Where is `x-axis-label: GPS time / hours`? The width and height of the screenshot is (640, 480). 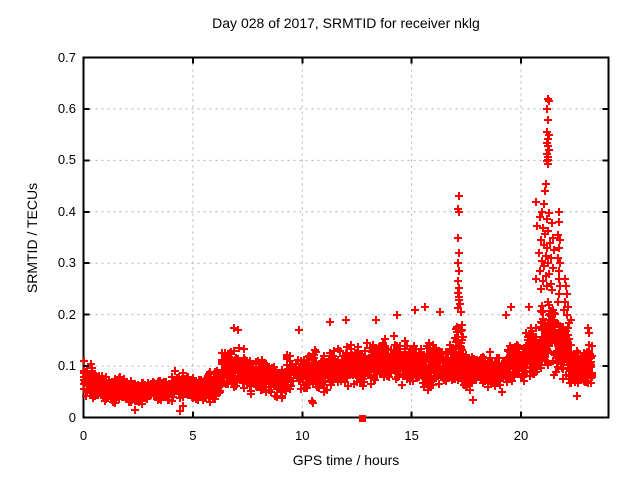 x-axis-label: GPS time / hours is located at coordinates (346, 460).